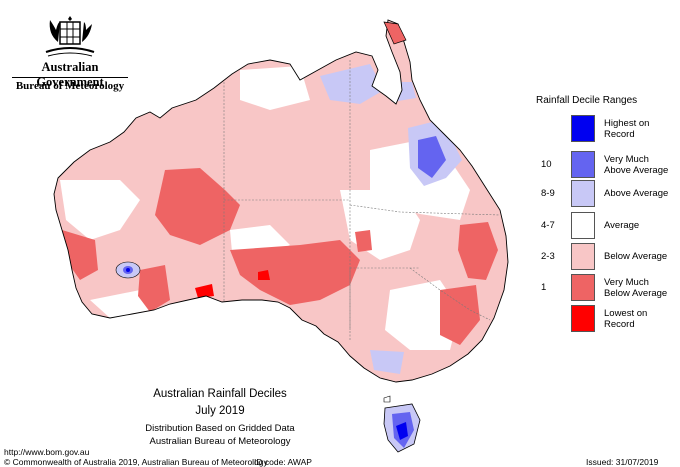 This screenshot has height=467, width=680. Describe the element at coordinates (548, 225) in the screenshot. I see `legend-range: 4-7` at that location.